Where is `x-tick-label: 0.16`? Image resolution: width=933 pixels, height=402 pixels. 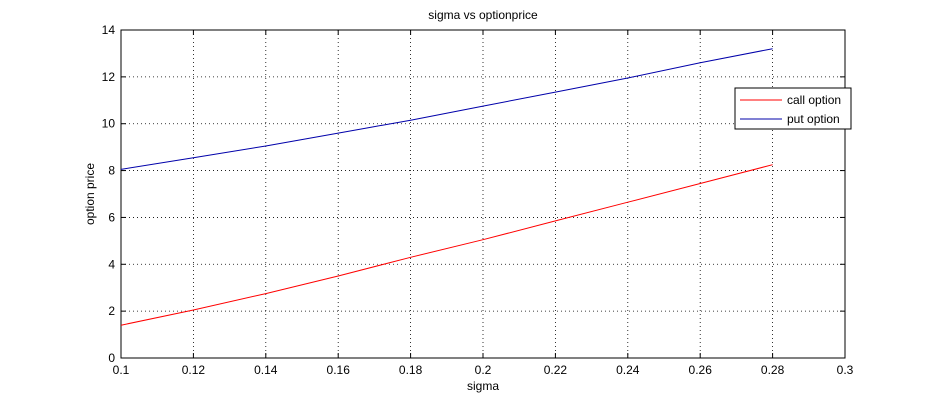
x-tick-label: 0.16 is located at coordinates (339, 370).